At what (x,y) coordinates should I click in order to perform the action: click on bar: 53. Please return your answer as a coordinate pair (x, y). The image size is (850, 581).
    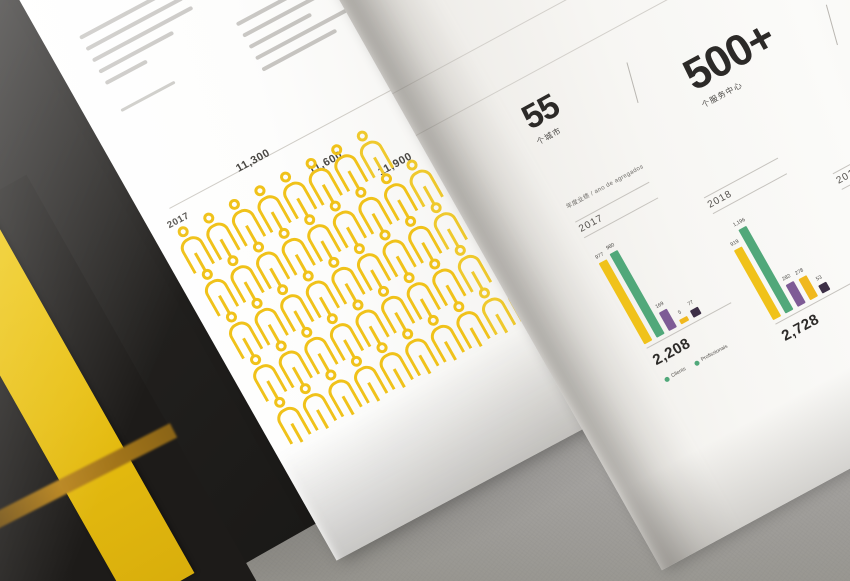
    Looking at the image, I should click on (823, 284).